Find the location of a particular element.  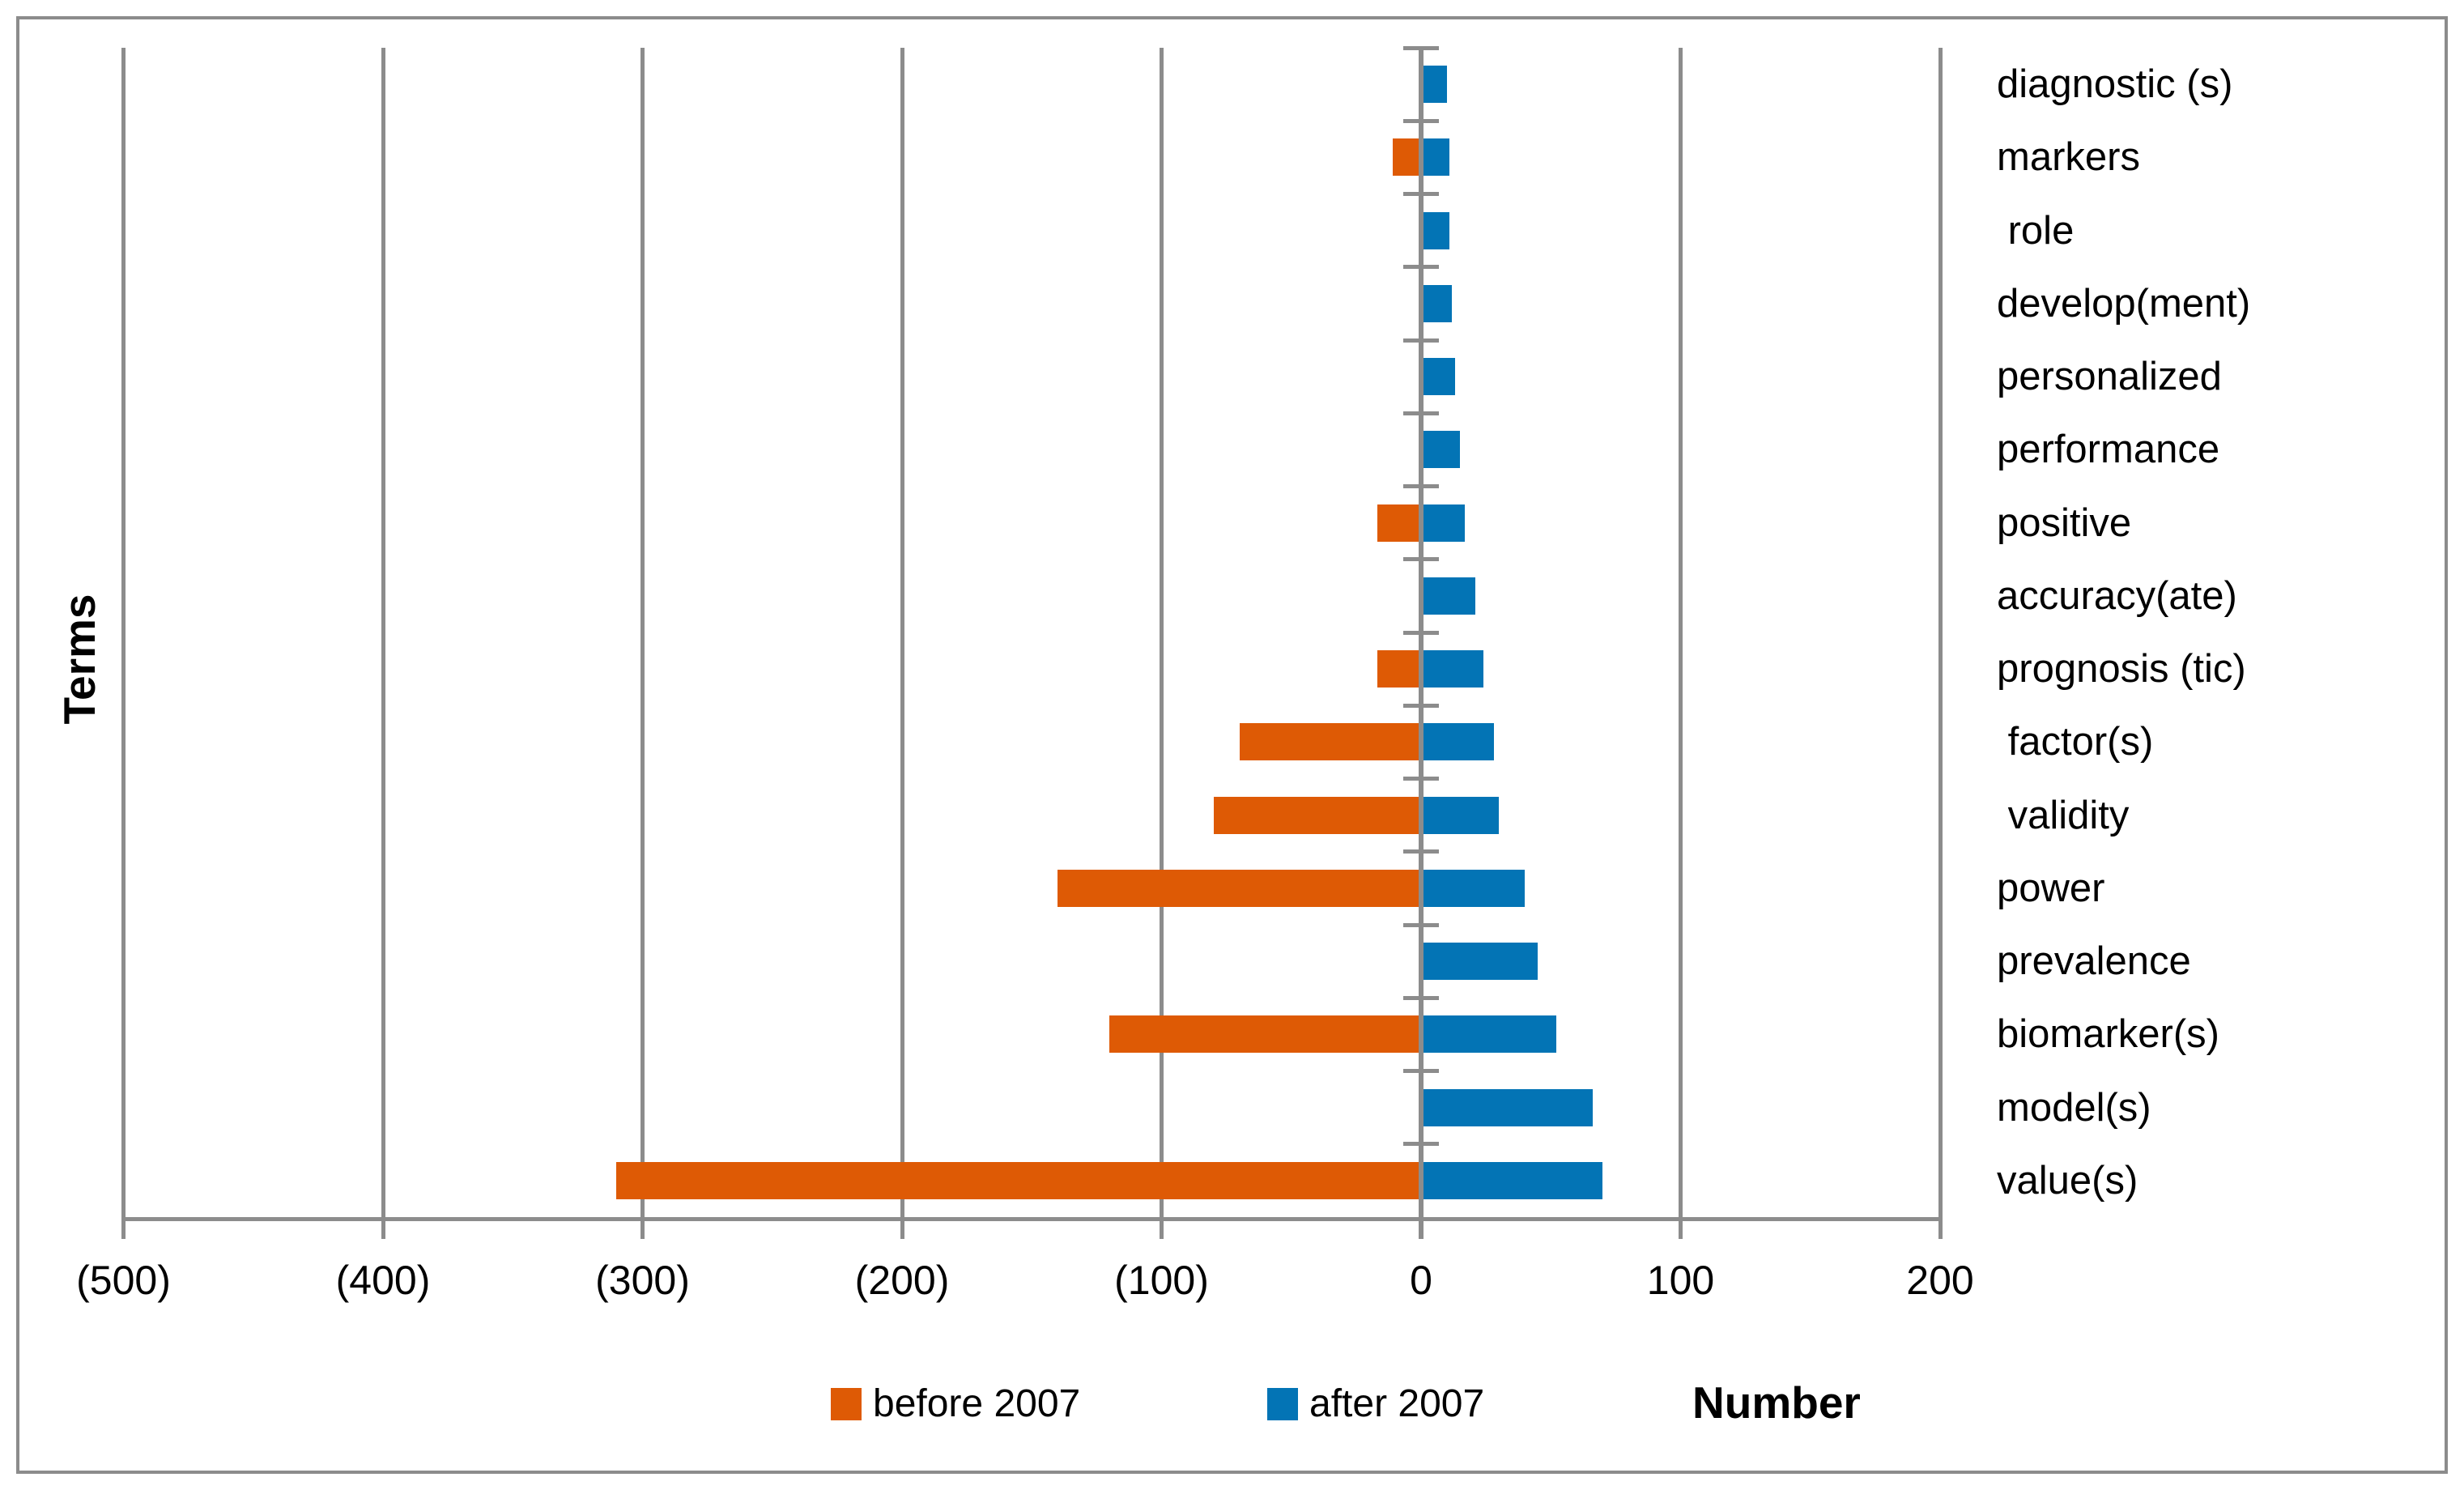

x-tick-label: (500) is located at coordinates (123, 1281).